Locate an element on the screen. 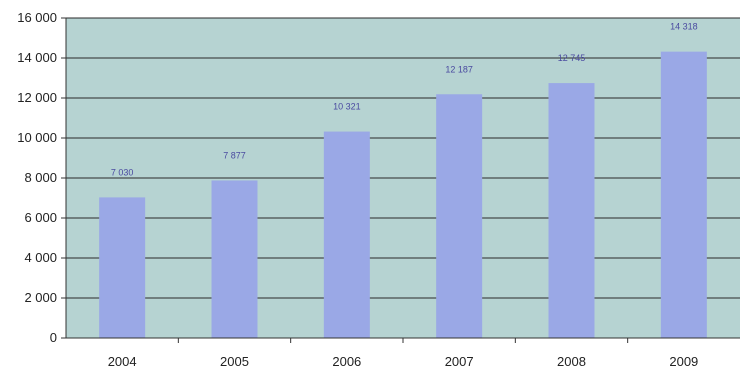  y-tick-label: 16 000 is located at coordinates (37, 17).